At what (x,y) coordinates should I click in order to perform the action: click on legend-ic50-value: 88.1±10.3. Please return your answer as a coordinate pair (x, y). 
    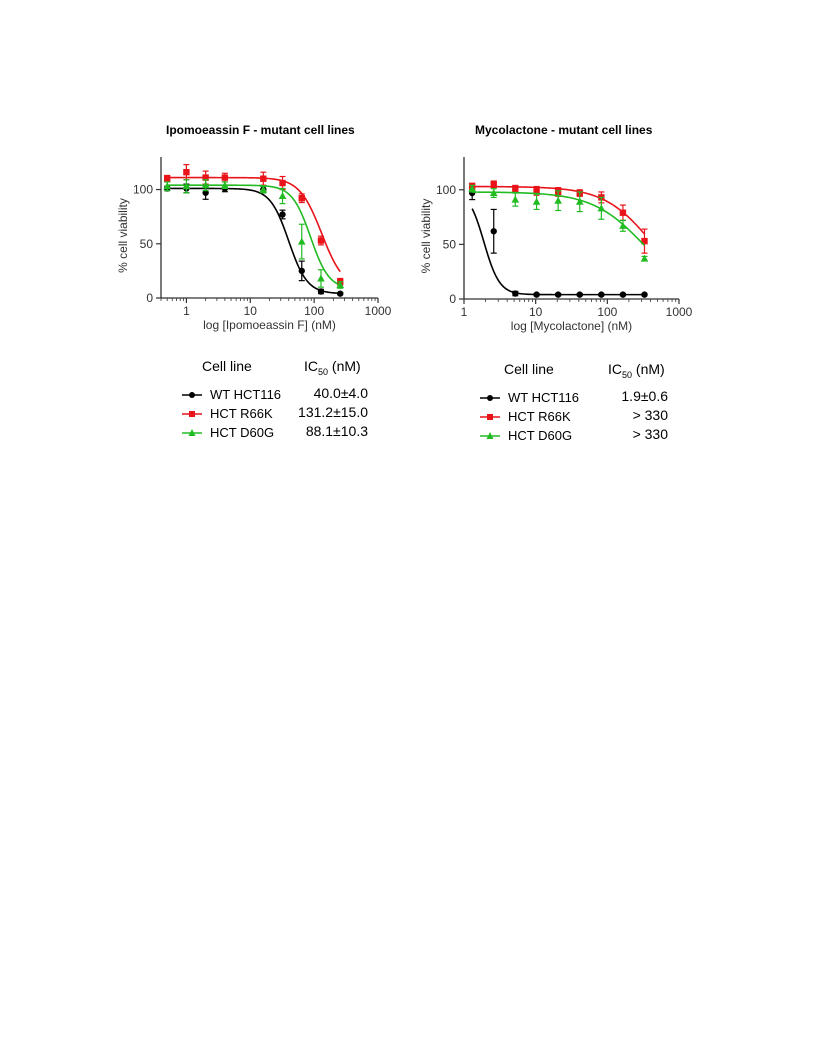
    Looking at the image, I should click on (336, 431).